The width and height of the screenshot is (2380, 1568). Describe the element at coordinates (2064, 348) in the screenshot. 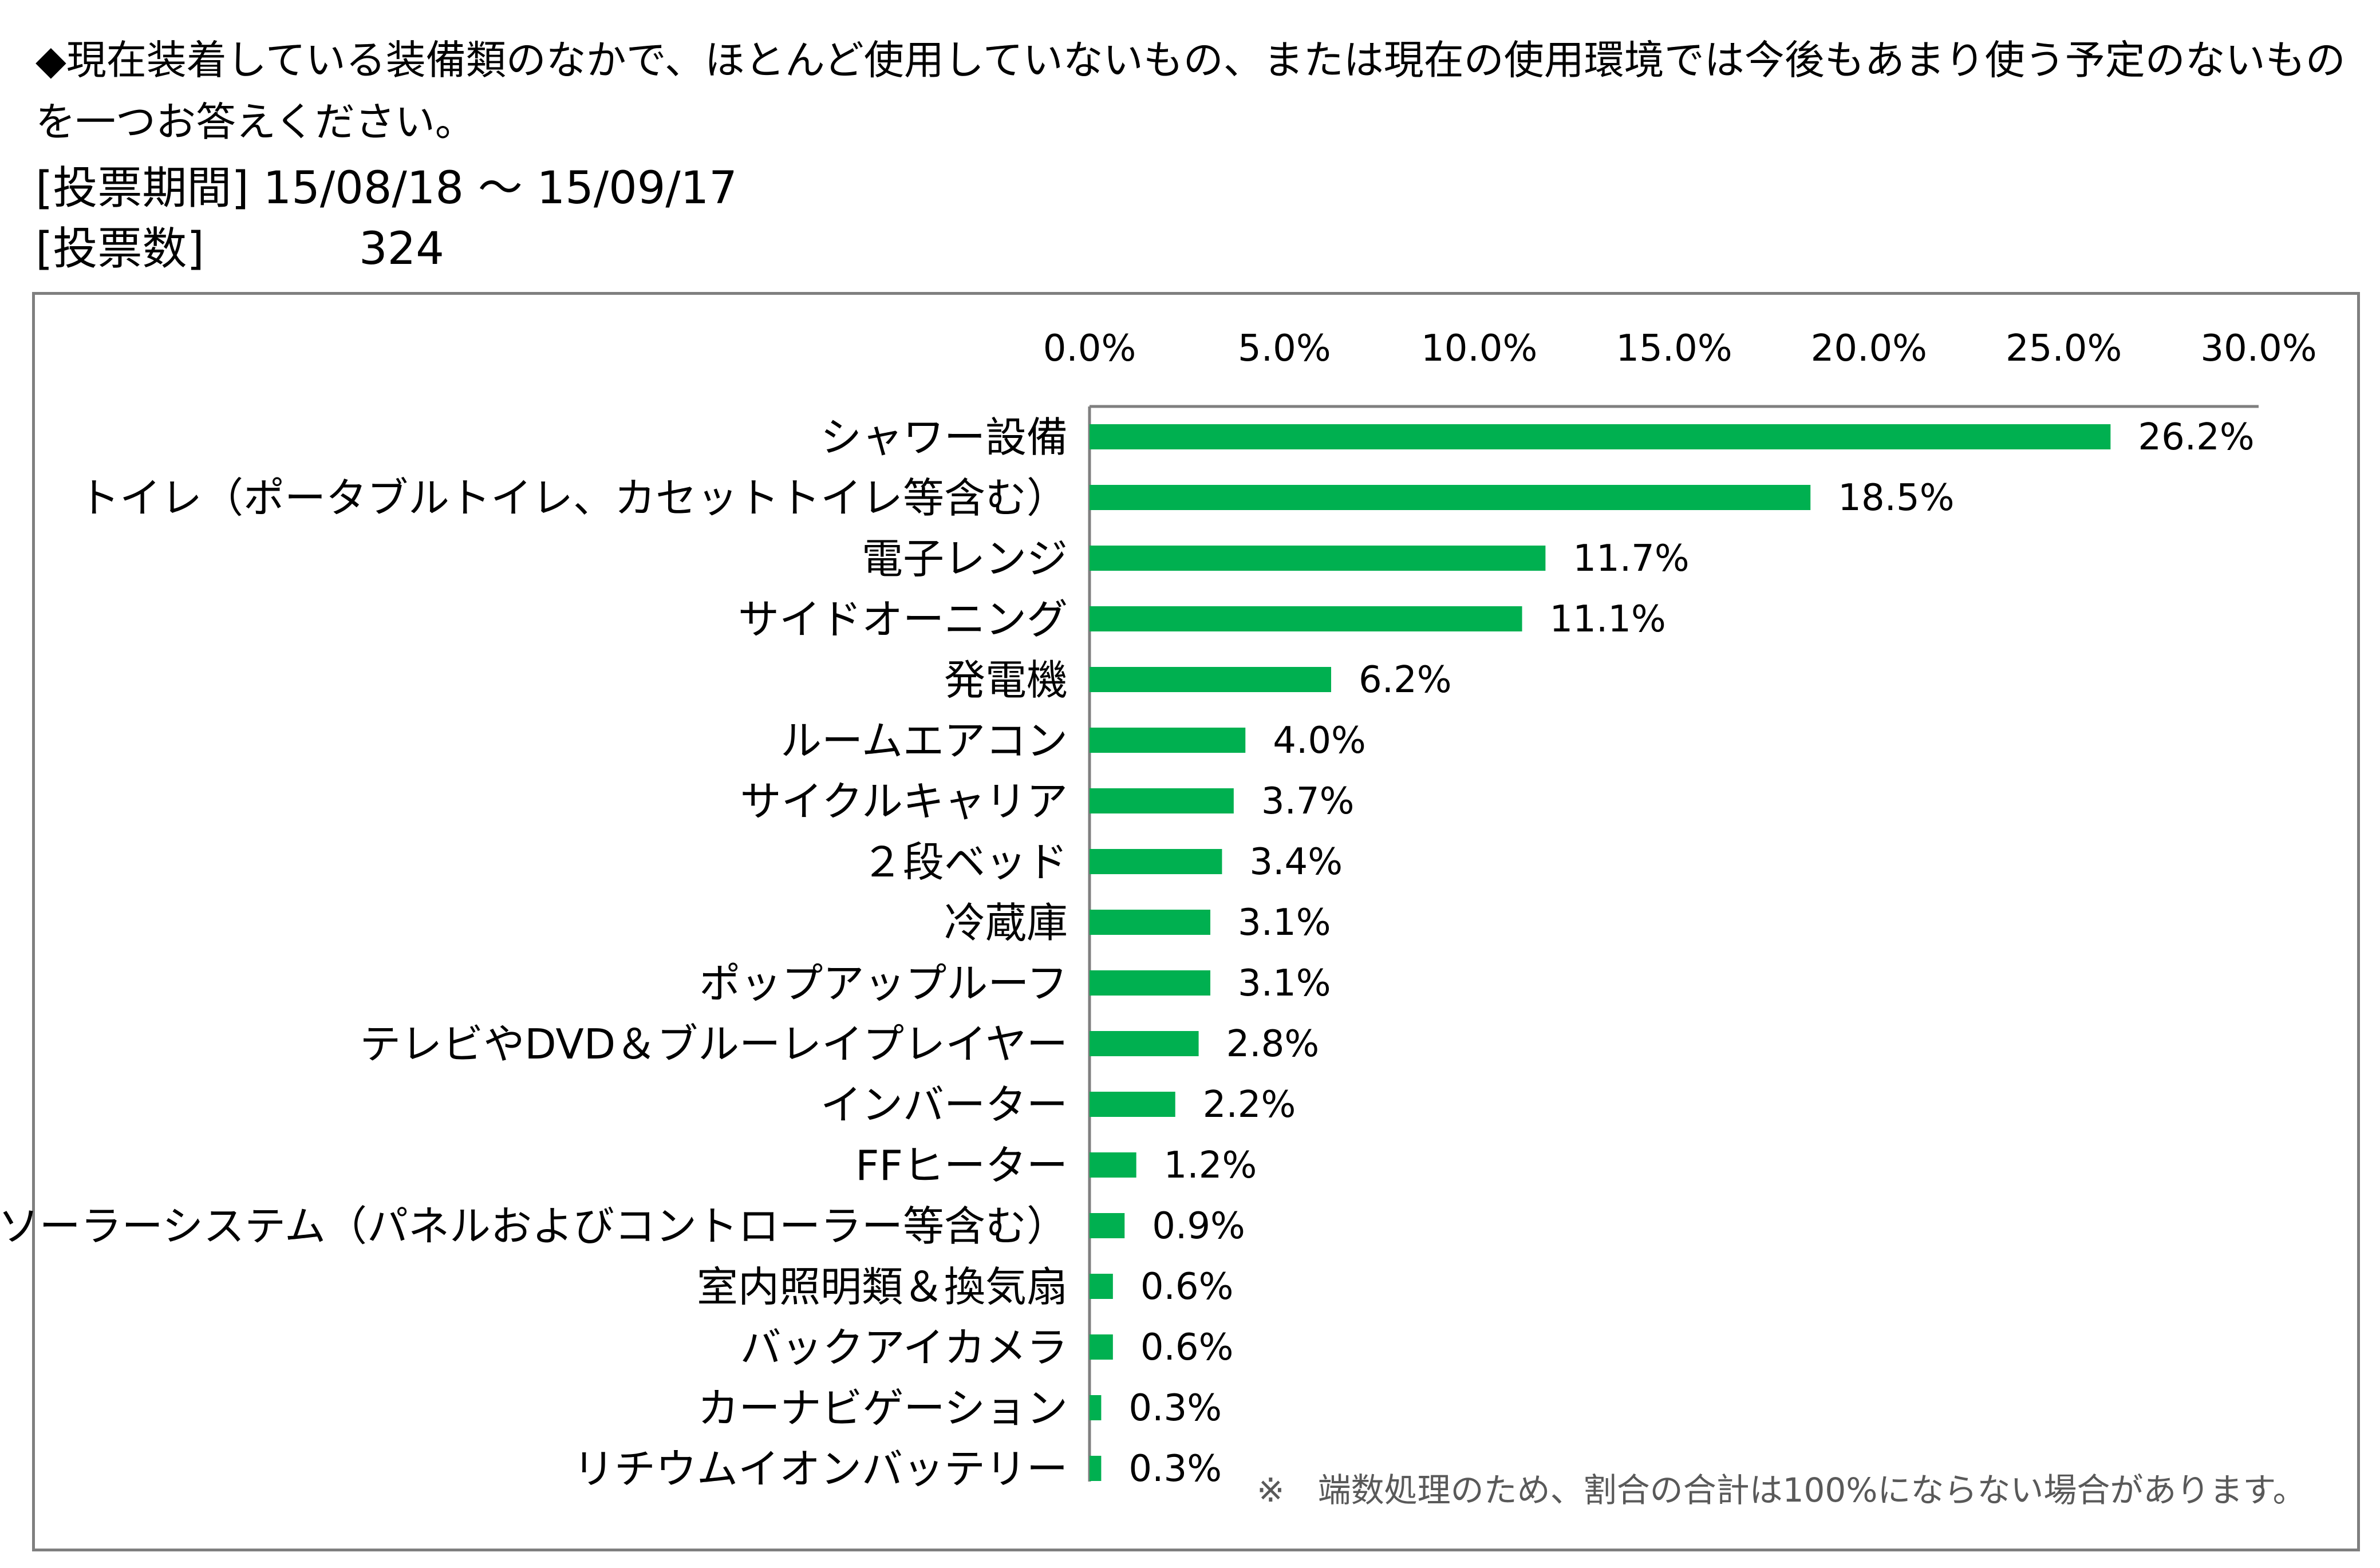

I see `x-tick-label: 25.0%` at that location.